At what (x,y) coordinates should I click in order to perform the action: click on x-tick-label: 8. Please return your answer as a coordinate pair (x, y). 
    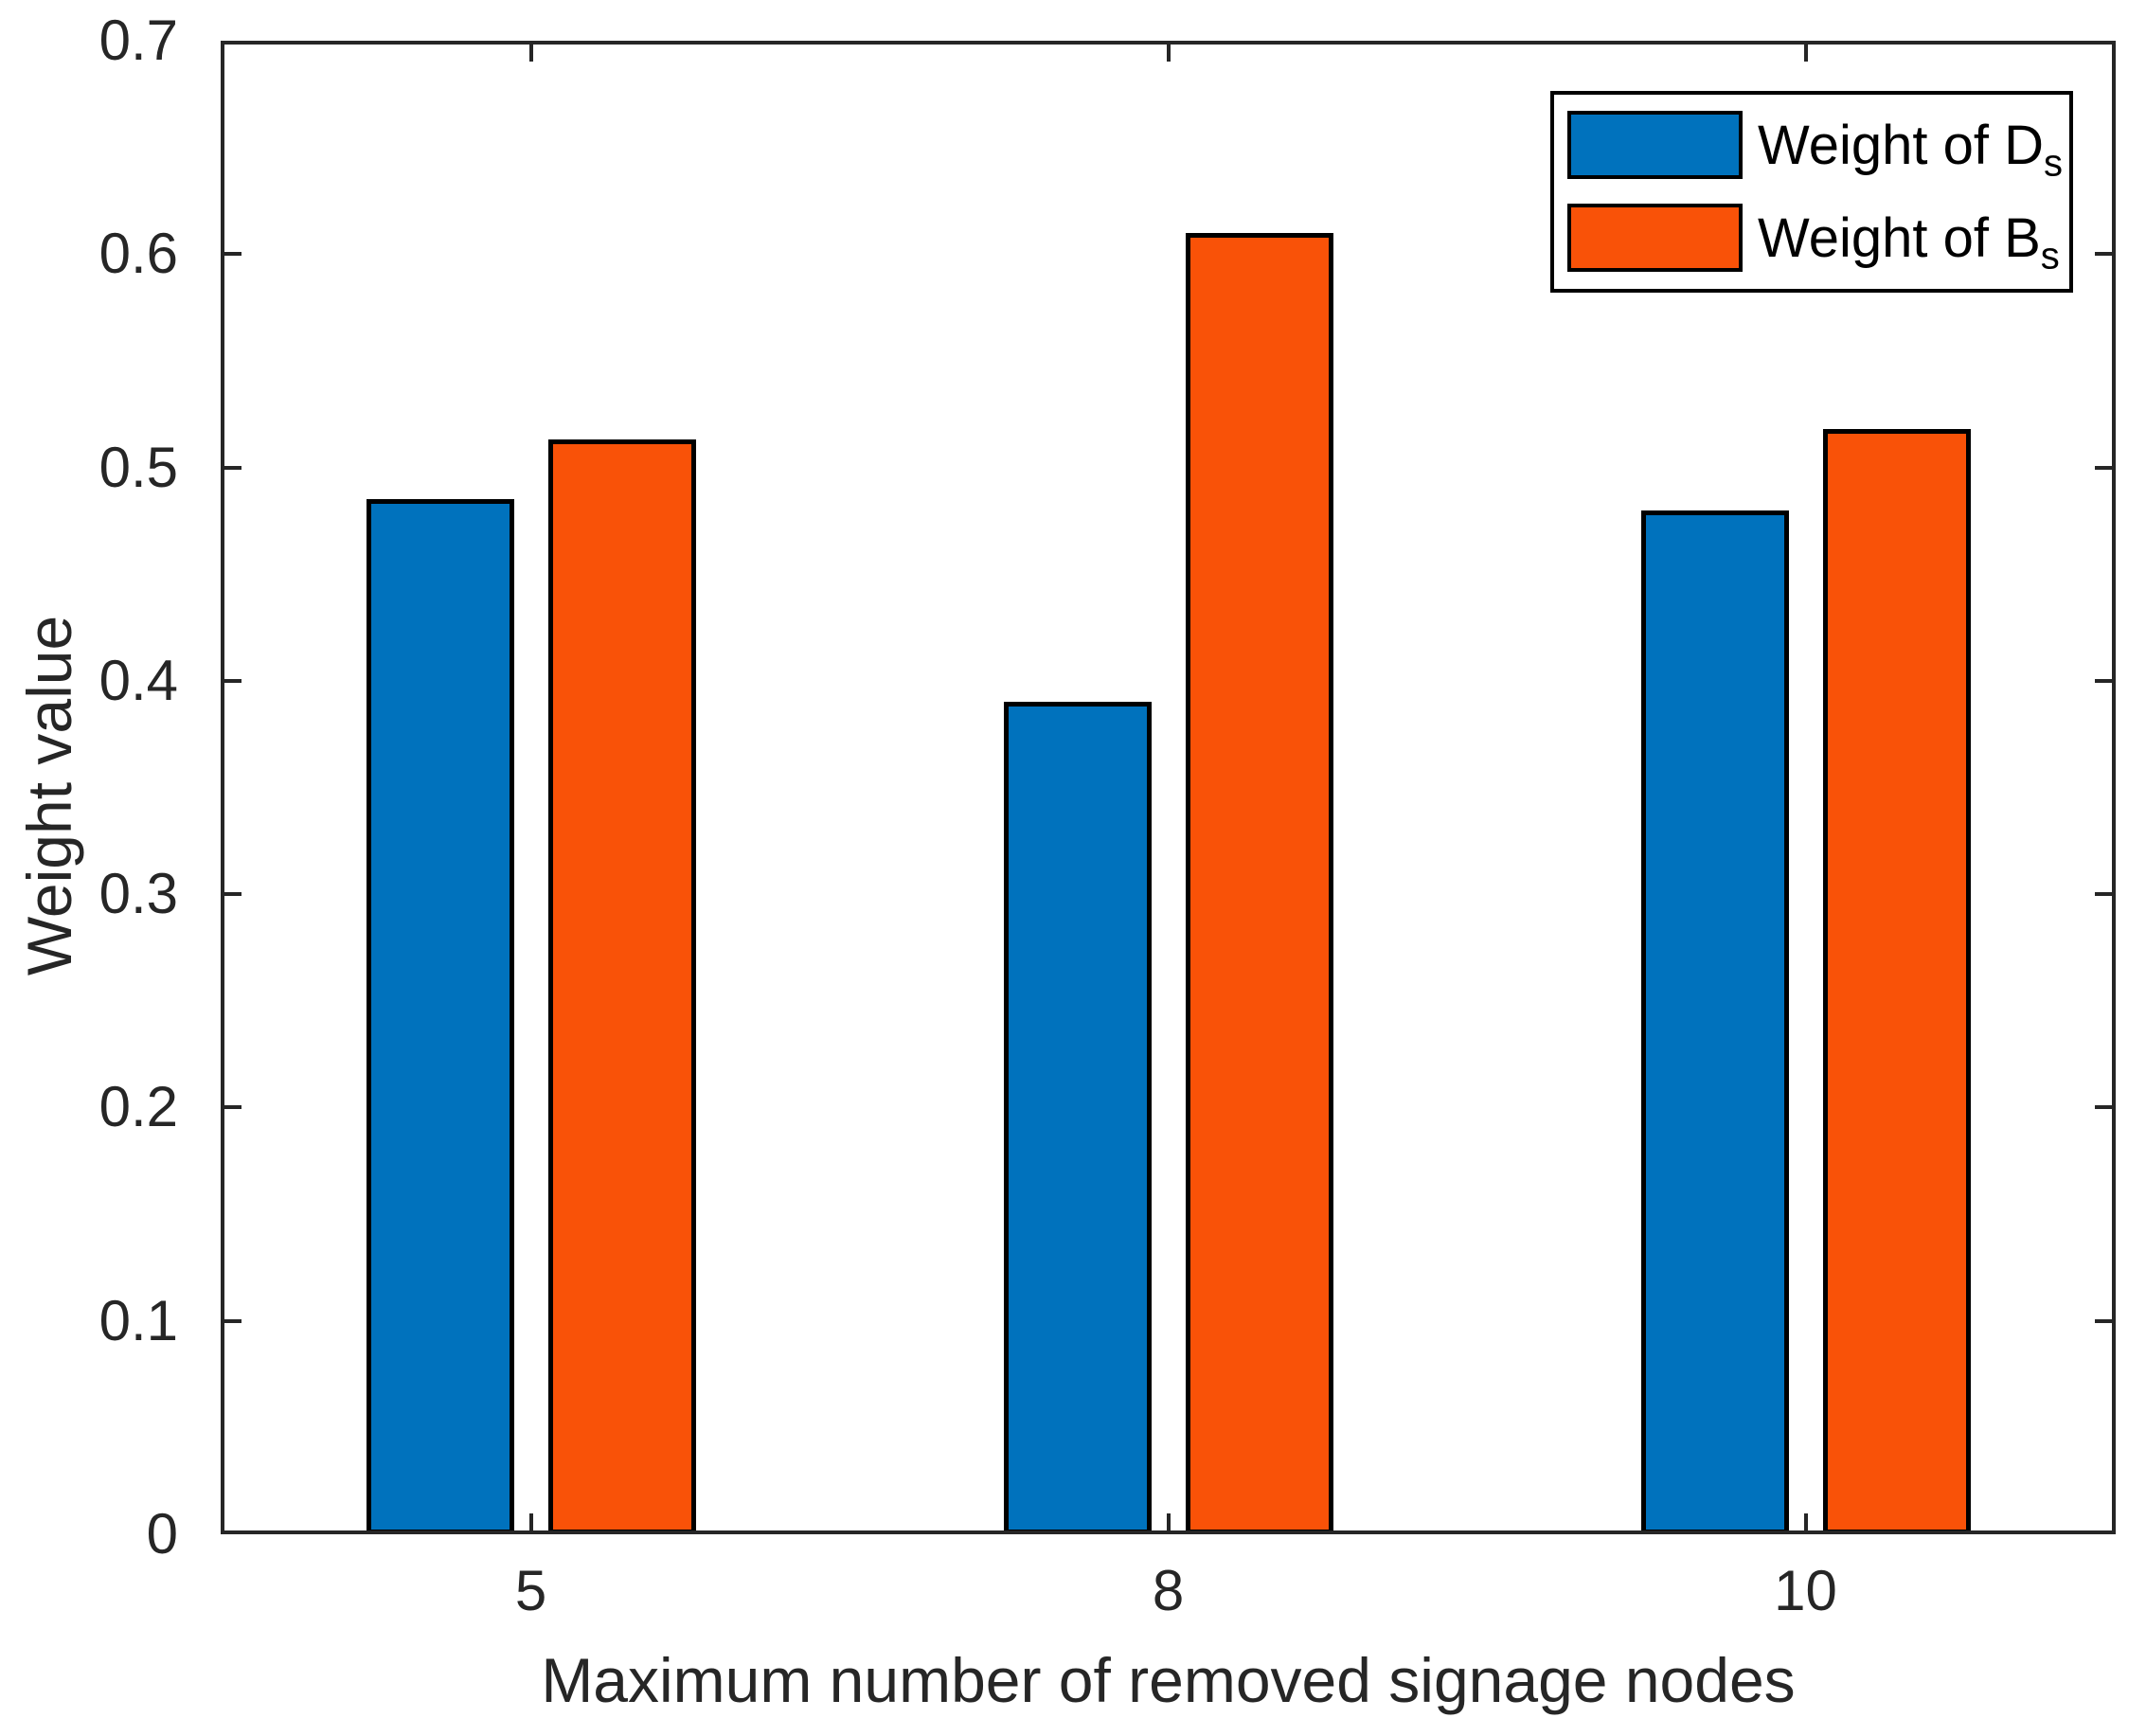
    Looking at the image, I should click on (1168, 1590).